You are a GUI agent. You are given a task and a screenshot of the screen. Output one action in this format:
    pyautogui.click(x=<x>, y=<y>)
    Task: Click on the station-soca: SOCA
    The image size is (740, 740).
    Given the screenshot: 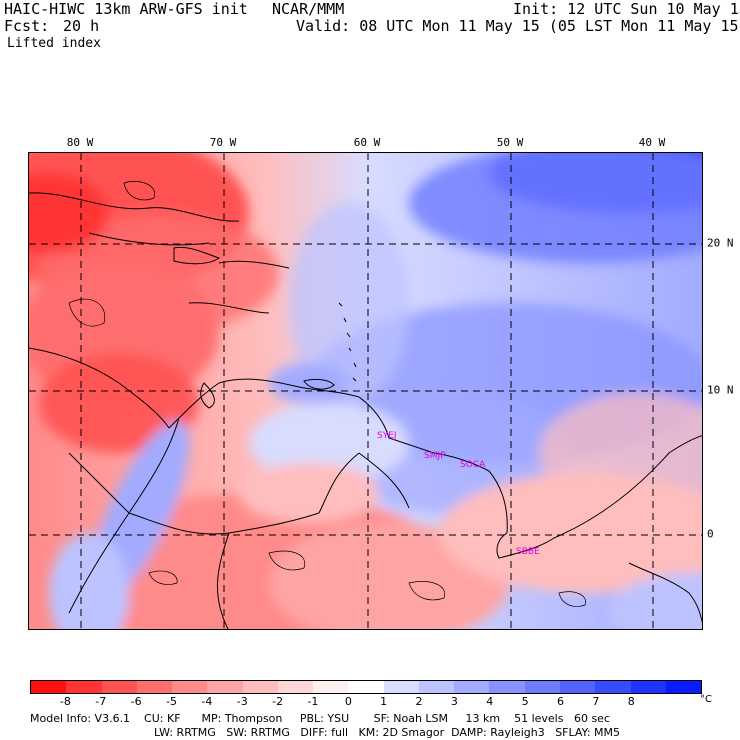 What is the action you would take?
    pyautogui.click(x=473, y=465)
    